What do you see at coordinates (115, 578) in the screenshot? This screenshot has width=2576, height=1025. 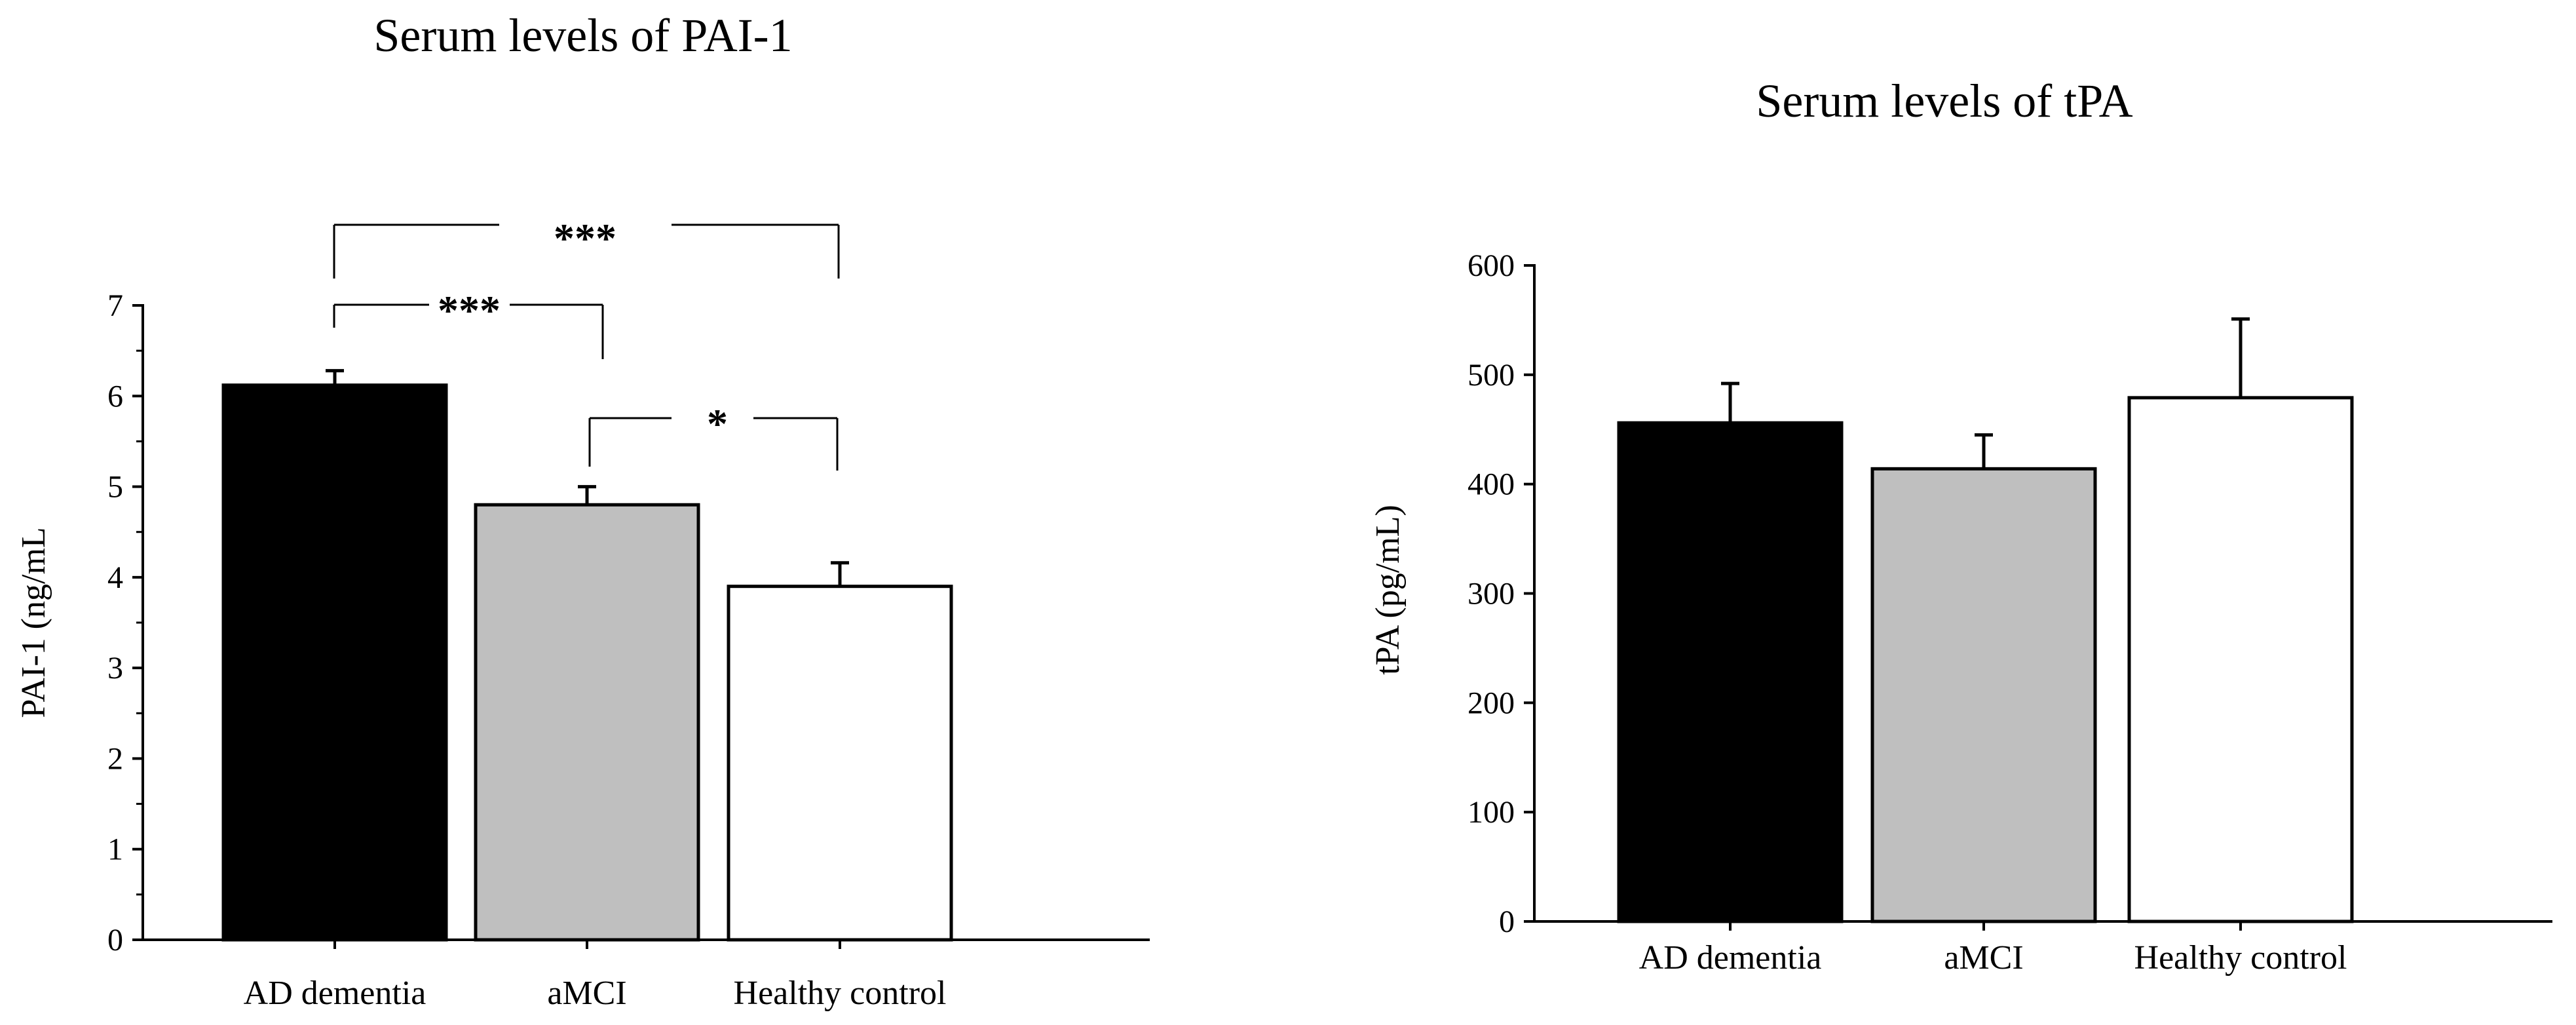 I see `y-tick-label: 4` at bounding box center [115, 578].